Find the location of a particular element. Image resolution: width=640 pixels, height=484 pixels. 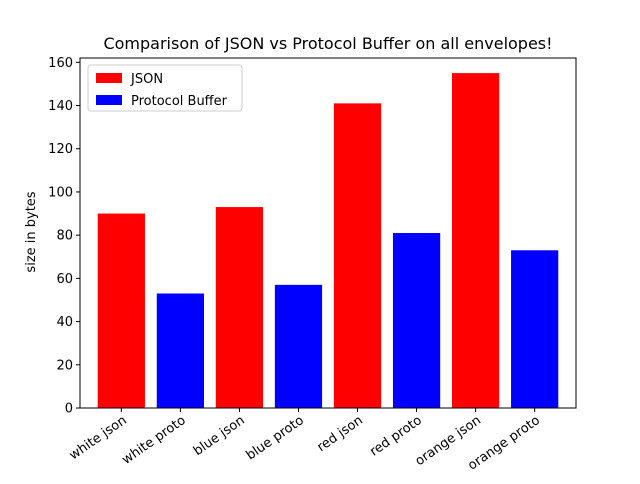

y-tick-label: 140 is located at coordinates (60, 106).